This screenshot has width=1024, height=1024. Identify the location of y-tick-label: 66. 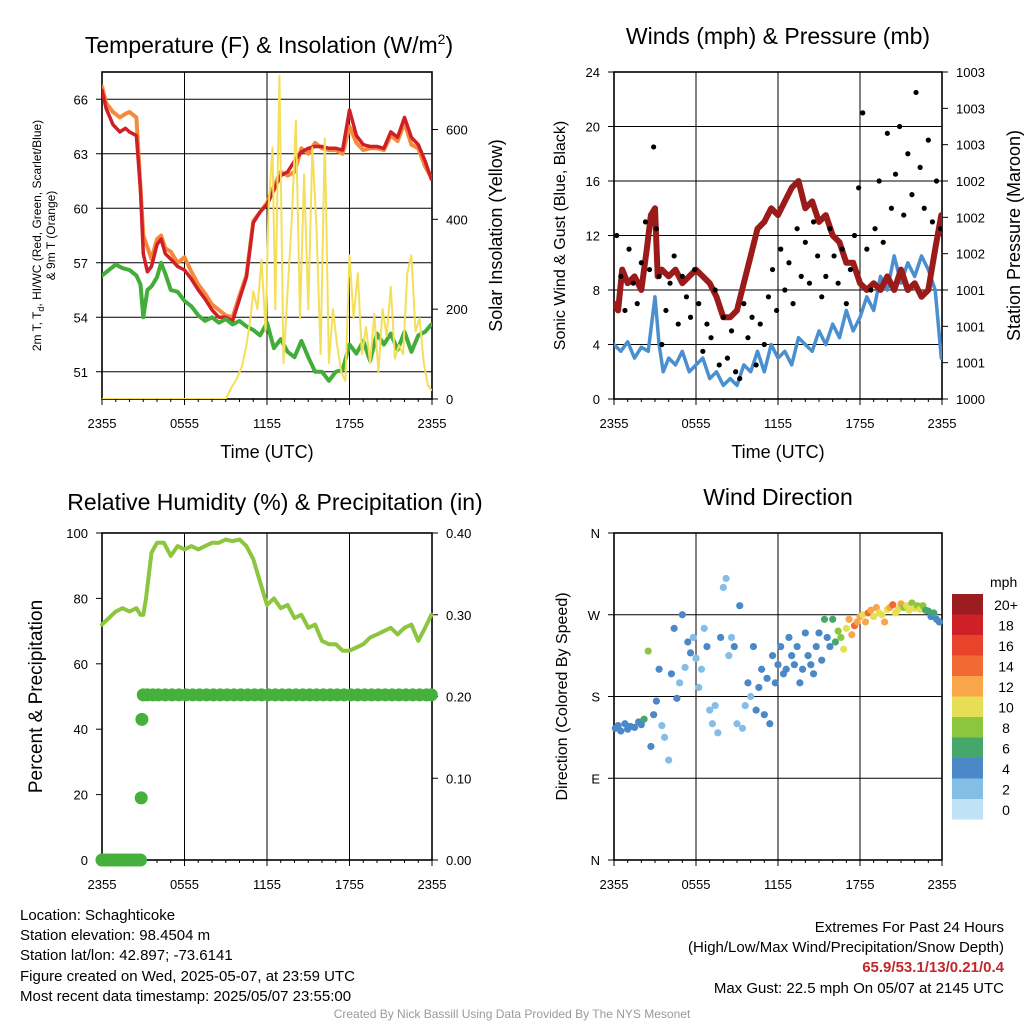
(81, 99).